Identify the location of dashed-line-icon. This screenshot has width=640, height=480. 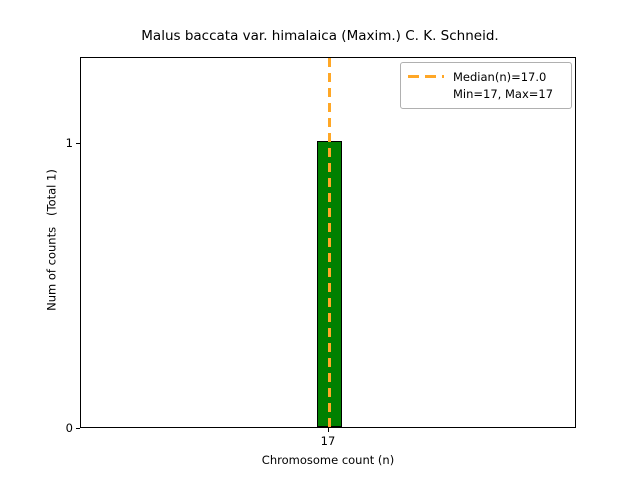
(426, 76).